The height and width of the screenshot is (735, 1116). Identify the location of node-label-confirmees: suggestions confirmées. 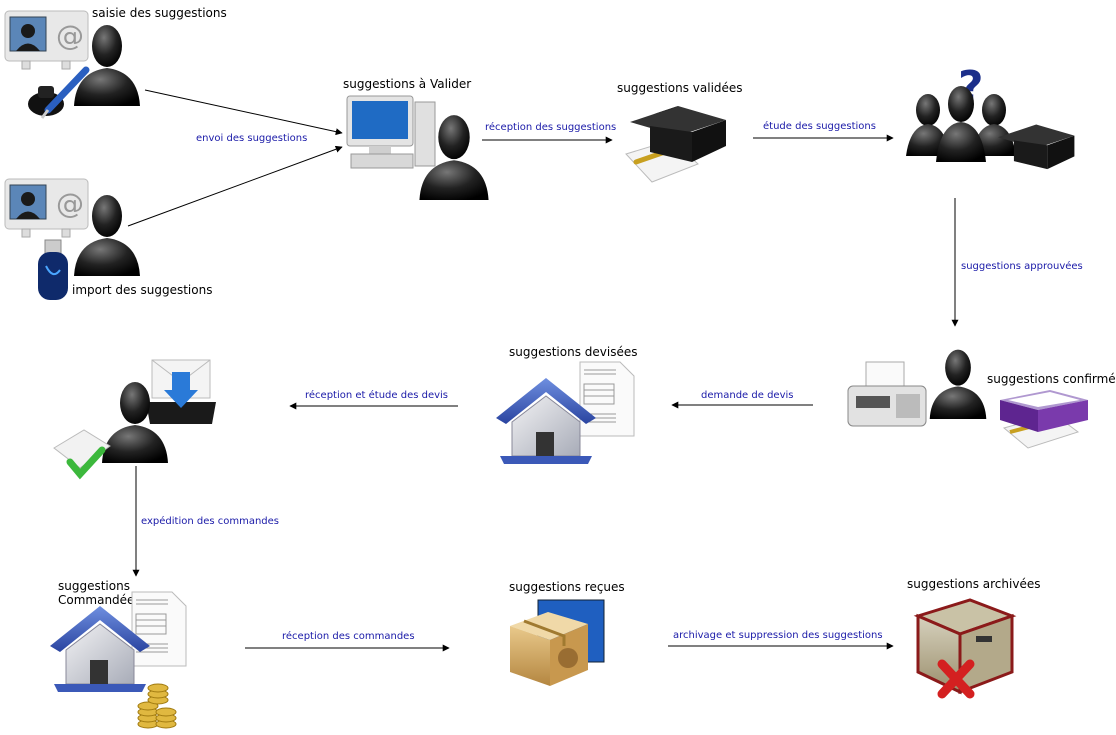
(1051, 379).